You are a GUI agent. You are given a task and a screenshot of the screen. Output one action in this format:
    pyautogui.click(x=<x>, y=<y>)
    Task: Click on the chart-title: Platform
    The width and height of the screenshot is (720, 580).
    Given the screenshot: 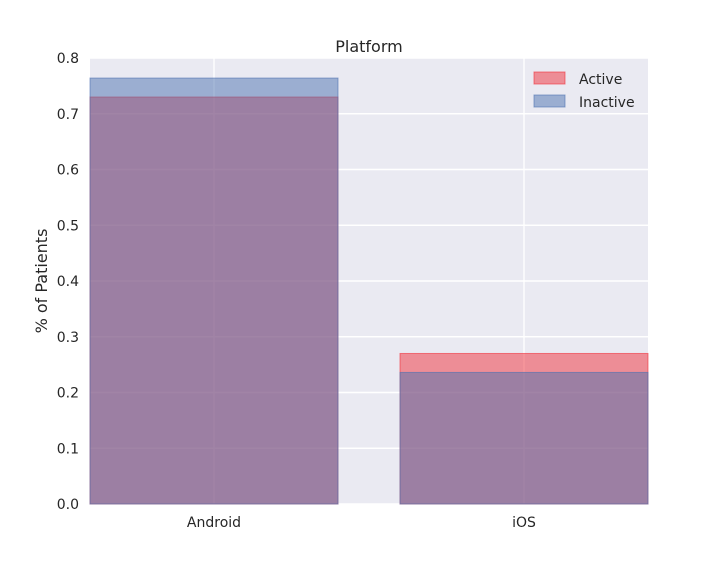 What is the action you would take?
    pyautogui.click(x=368, y=46)
    